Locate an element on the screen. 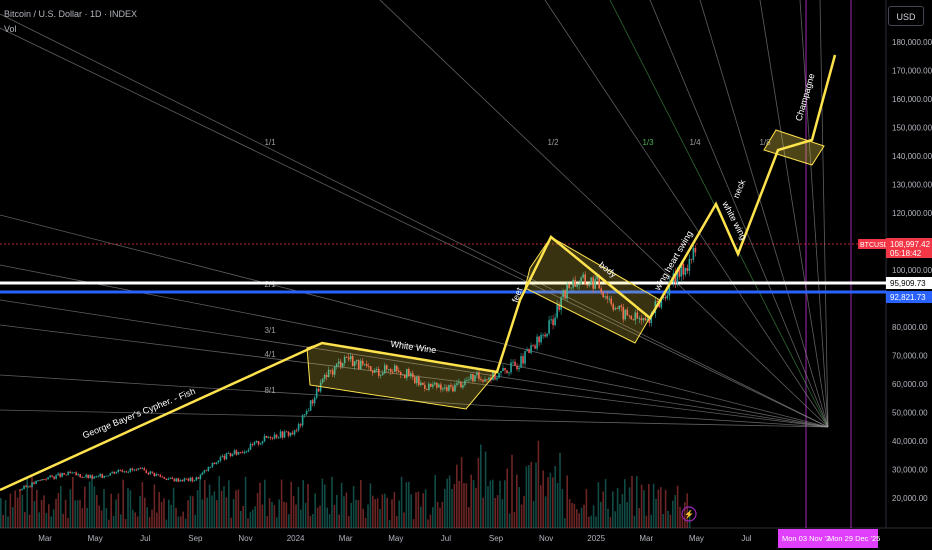 This screenshot has width=932, height=550. y-tick-label: 130,000.00 is located at coordinates (912, 185).